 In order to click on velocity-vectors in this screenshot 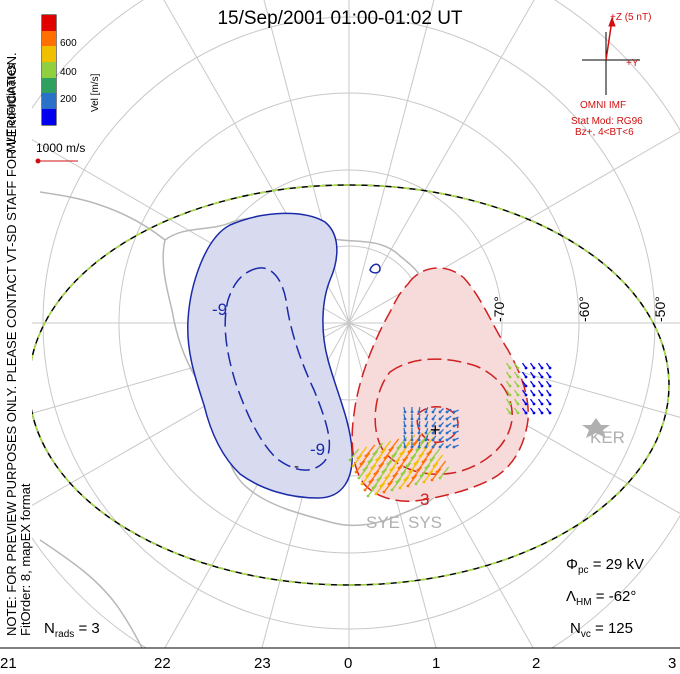, I will do `click(450, 430)`.